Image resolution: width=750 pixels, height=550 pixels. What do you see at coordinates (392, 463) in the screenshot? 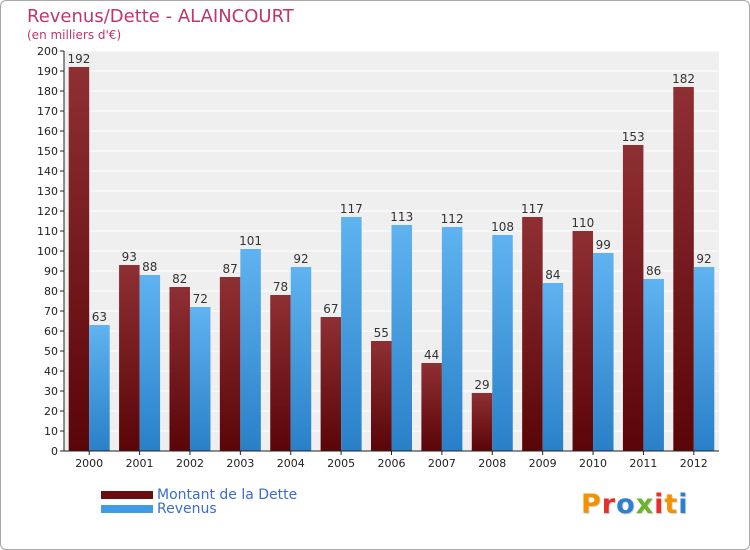
I see `x-tick-label: 2006` at bounding box center [392, 463].